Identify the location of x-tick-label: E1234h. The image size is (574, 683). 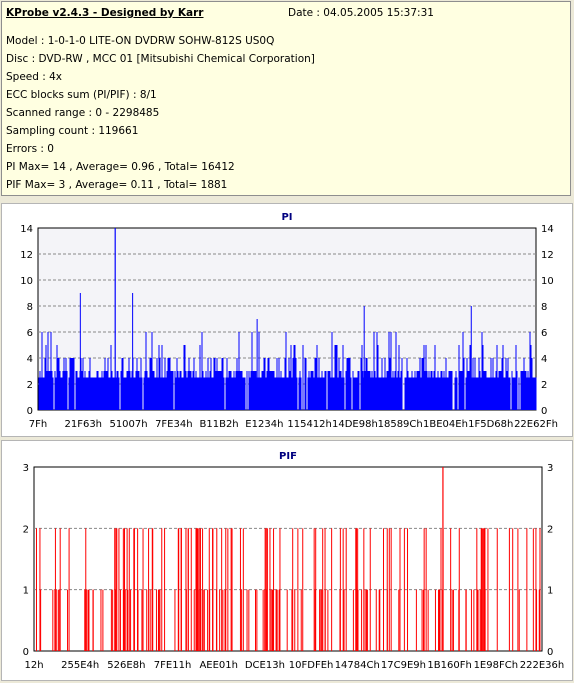
(264, 424).